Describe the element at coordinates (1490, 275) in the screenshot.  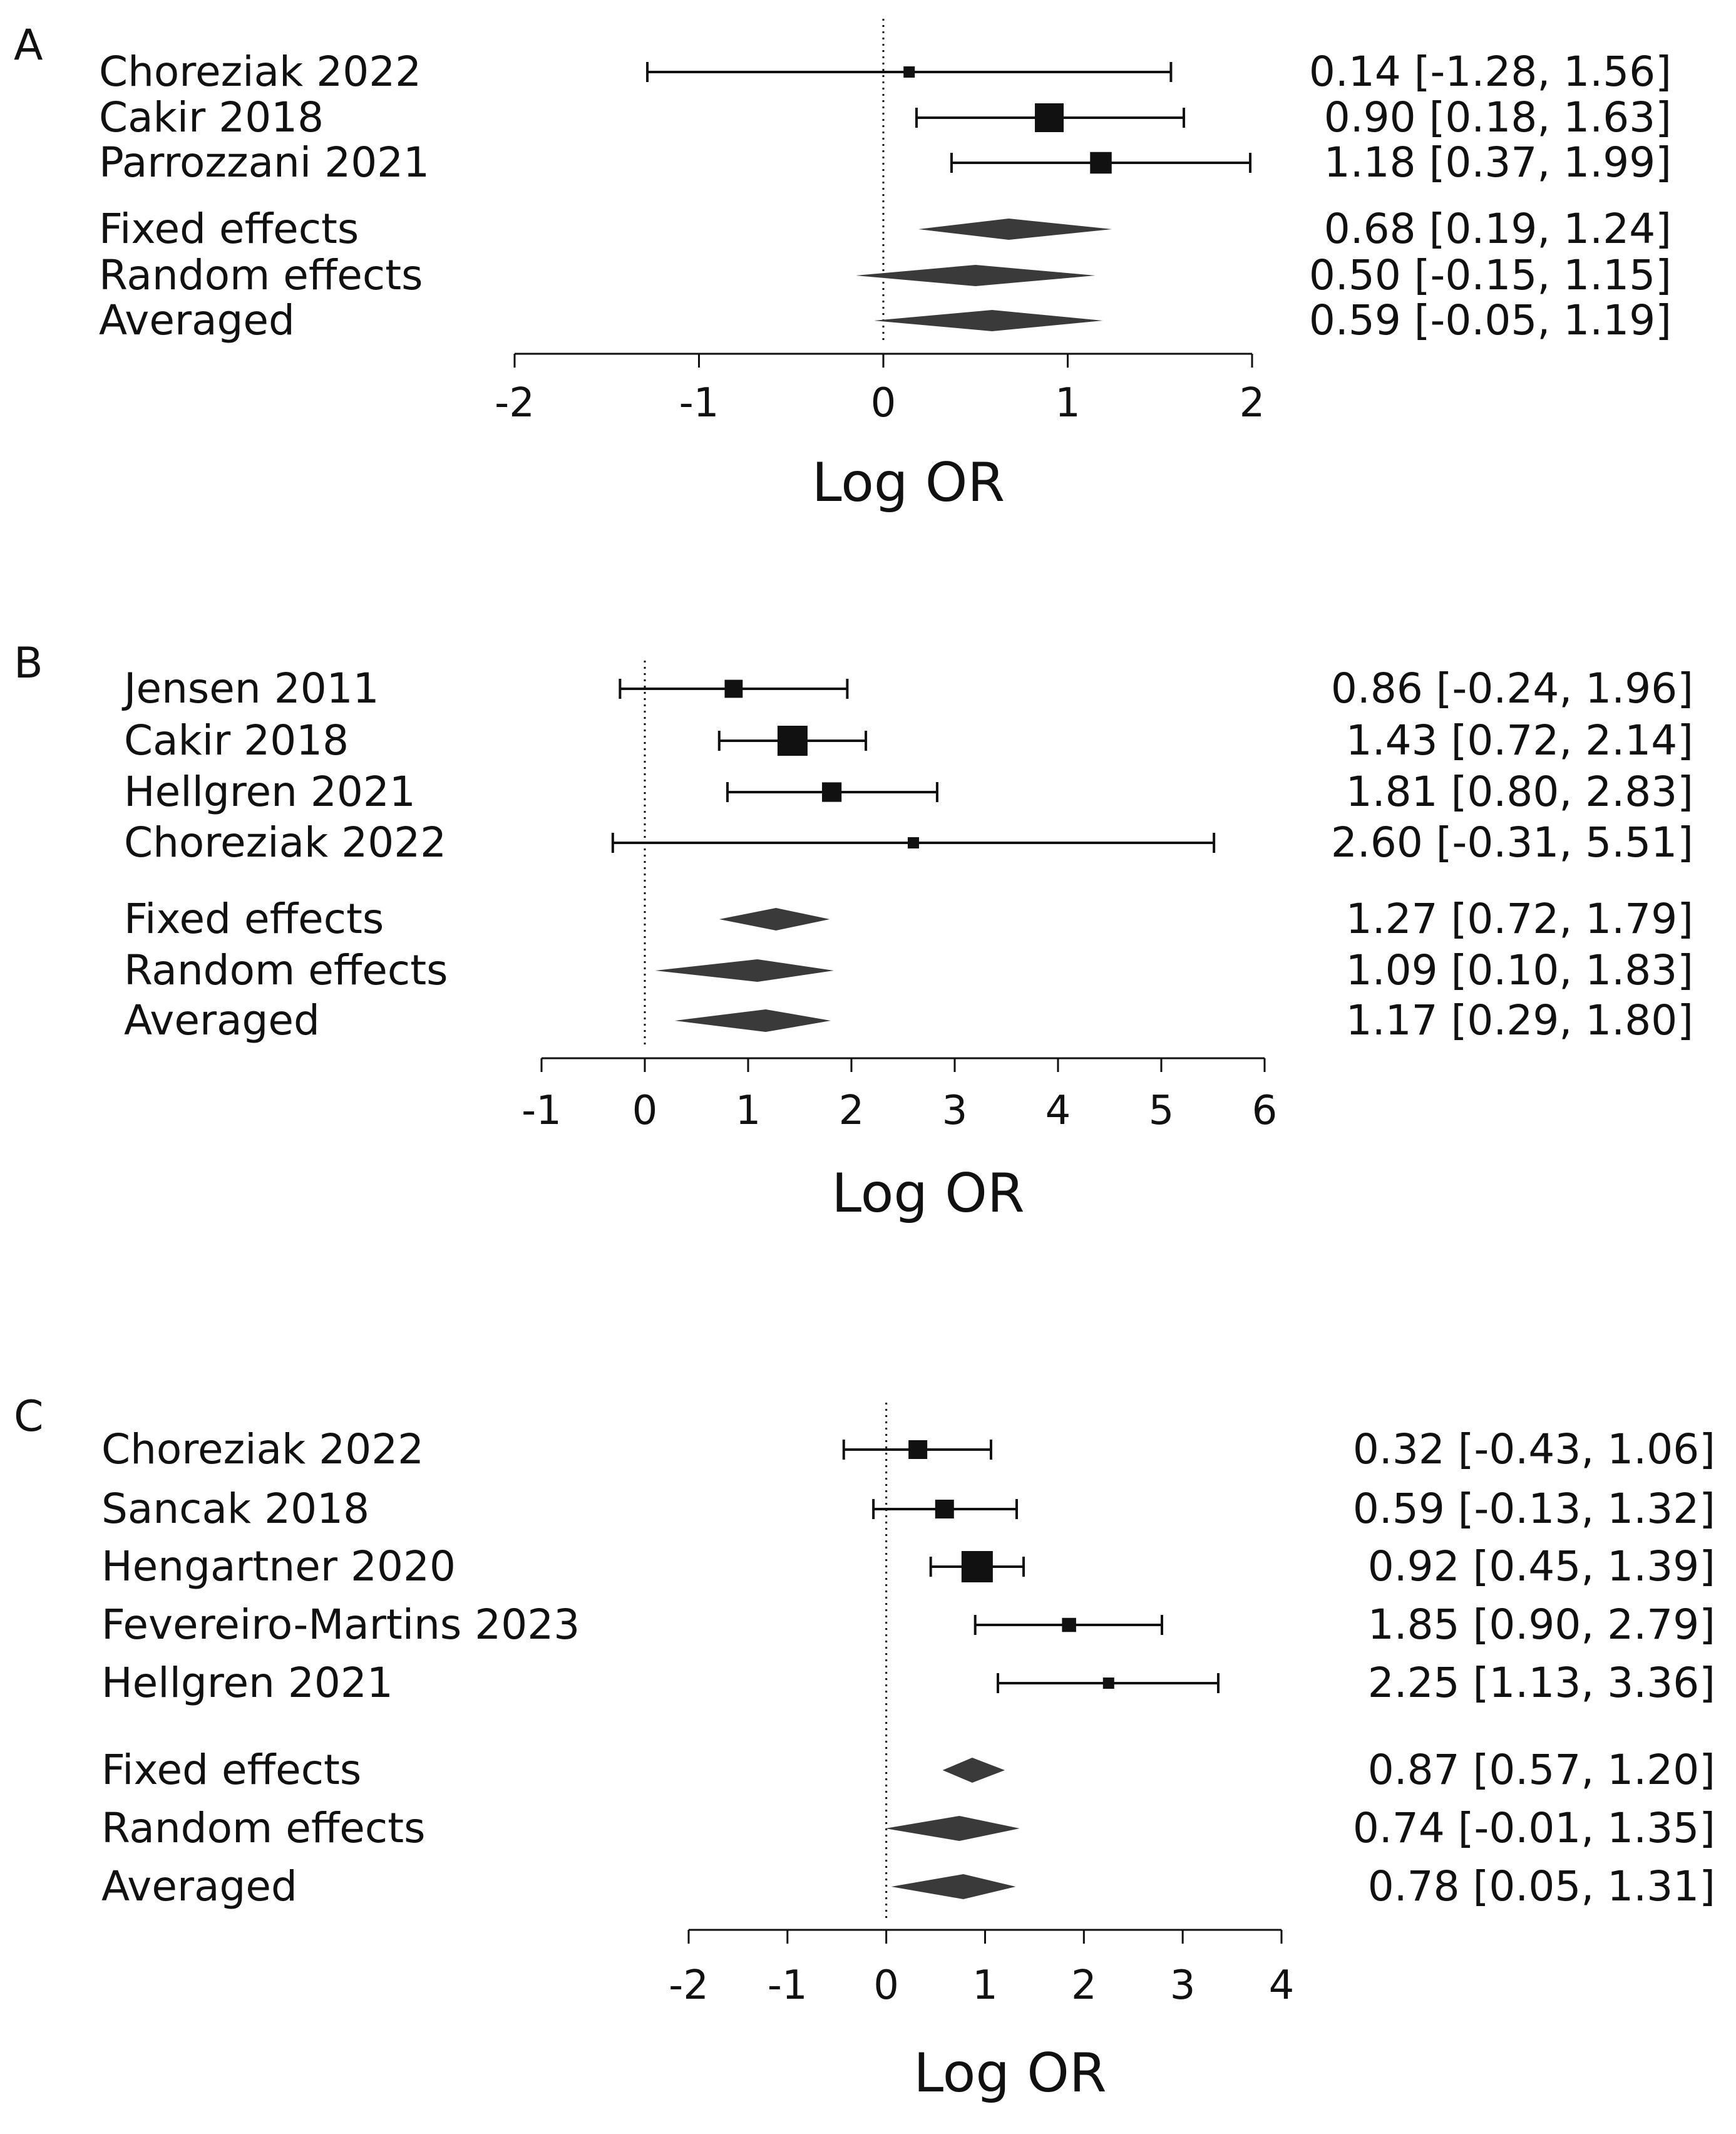
I see `summary-effect-label: 0.50 [-0.15, 1.15]` at that location.